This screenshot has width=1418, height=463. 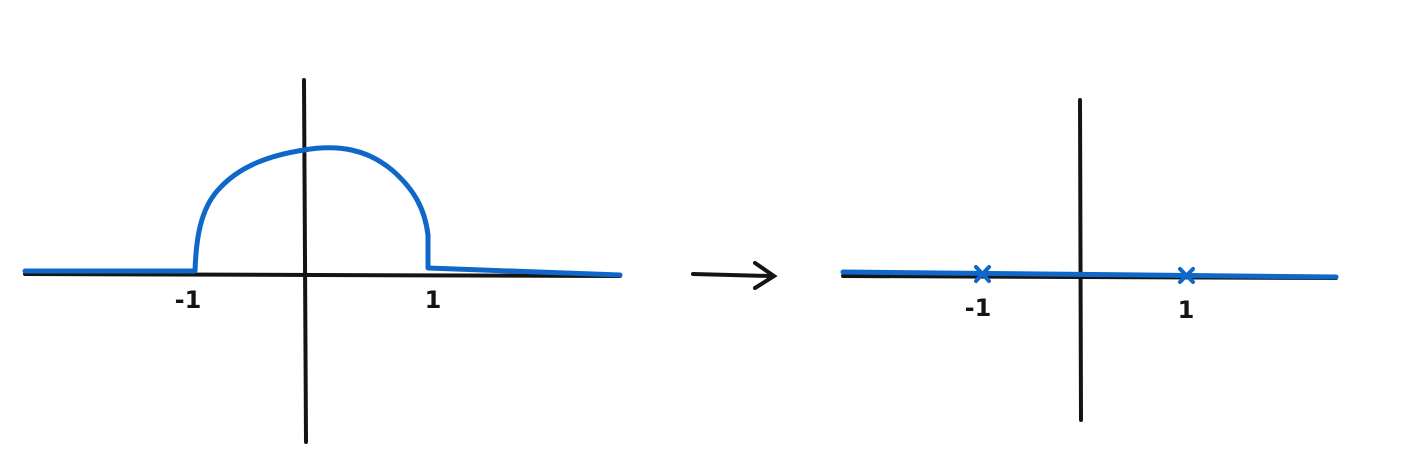 What do you see at coordinates (188, 300) in the screenshot?
I see `left-tick-label-minus-one: -1` at bounding box center [188, 300].